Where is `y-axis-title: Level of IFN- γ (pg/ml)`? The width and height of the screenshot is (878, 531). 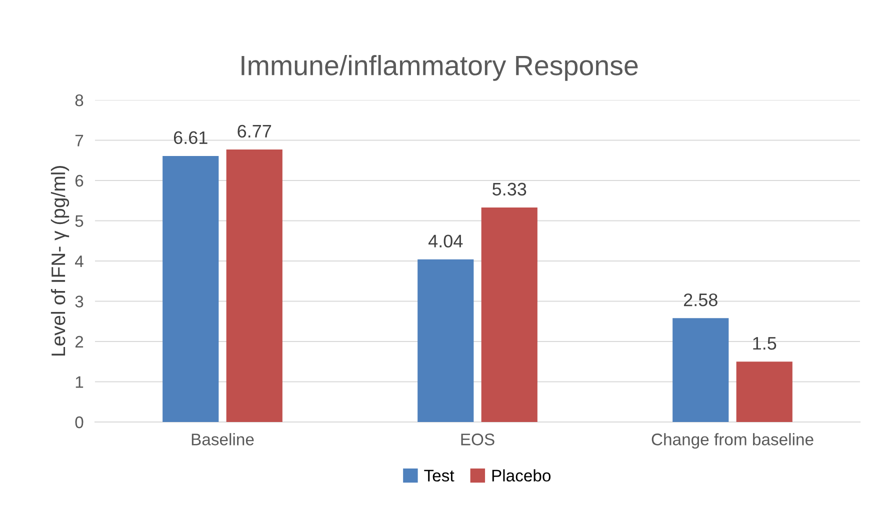 y-axis-title: Level of IFN- γ (pg/ml) is located at coordinates (60, 261).